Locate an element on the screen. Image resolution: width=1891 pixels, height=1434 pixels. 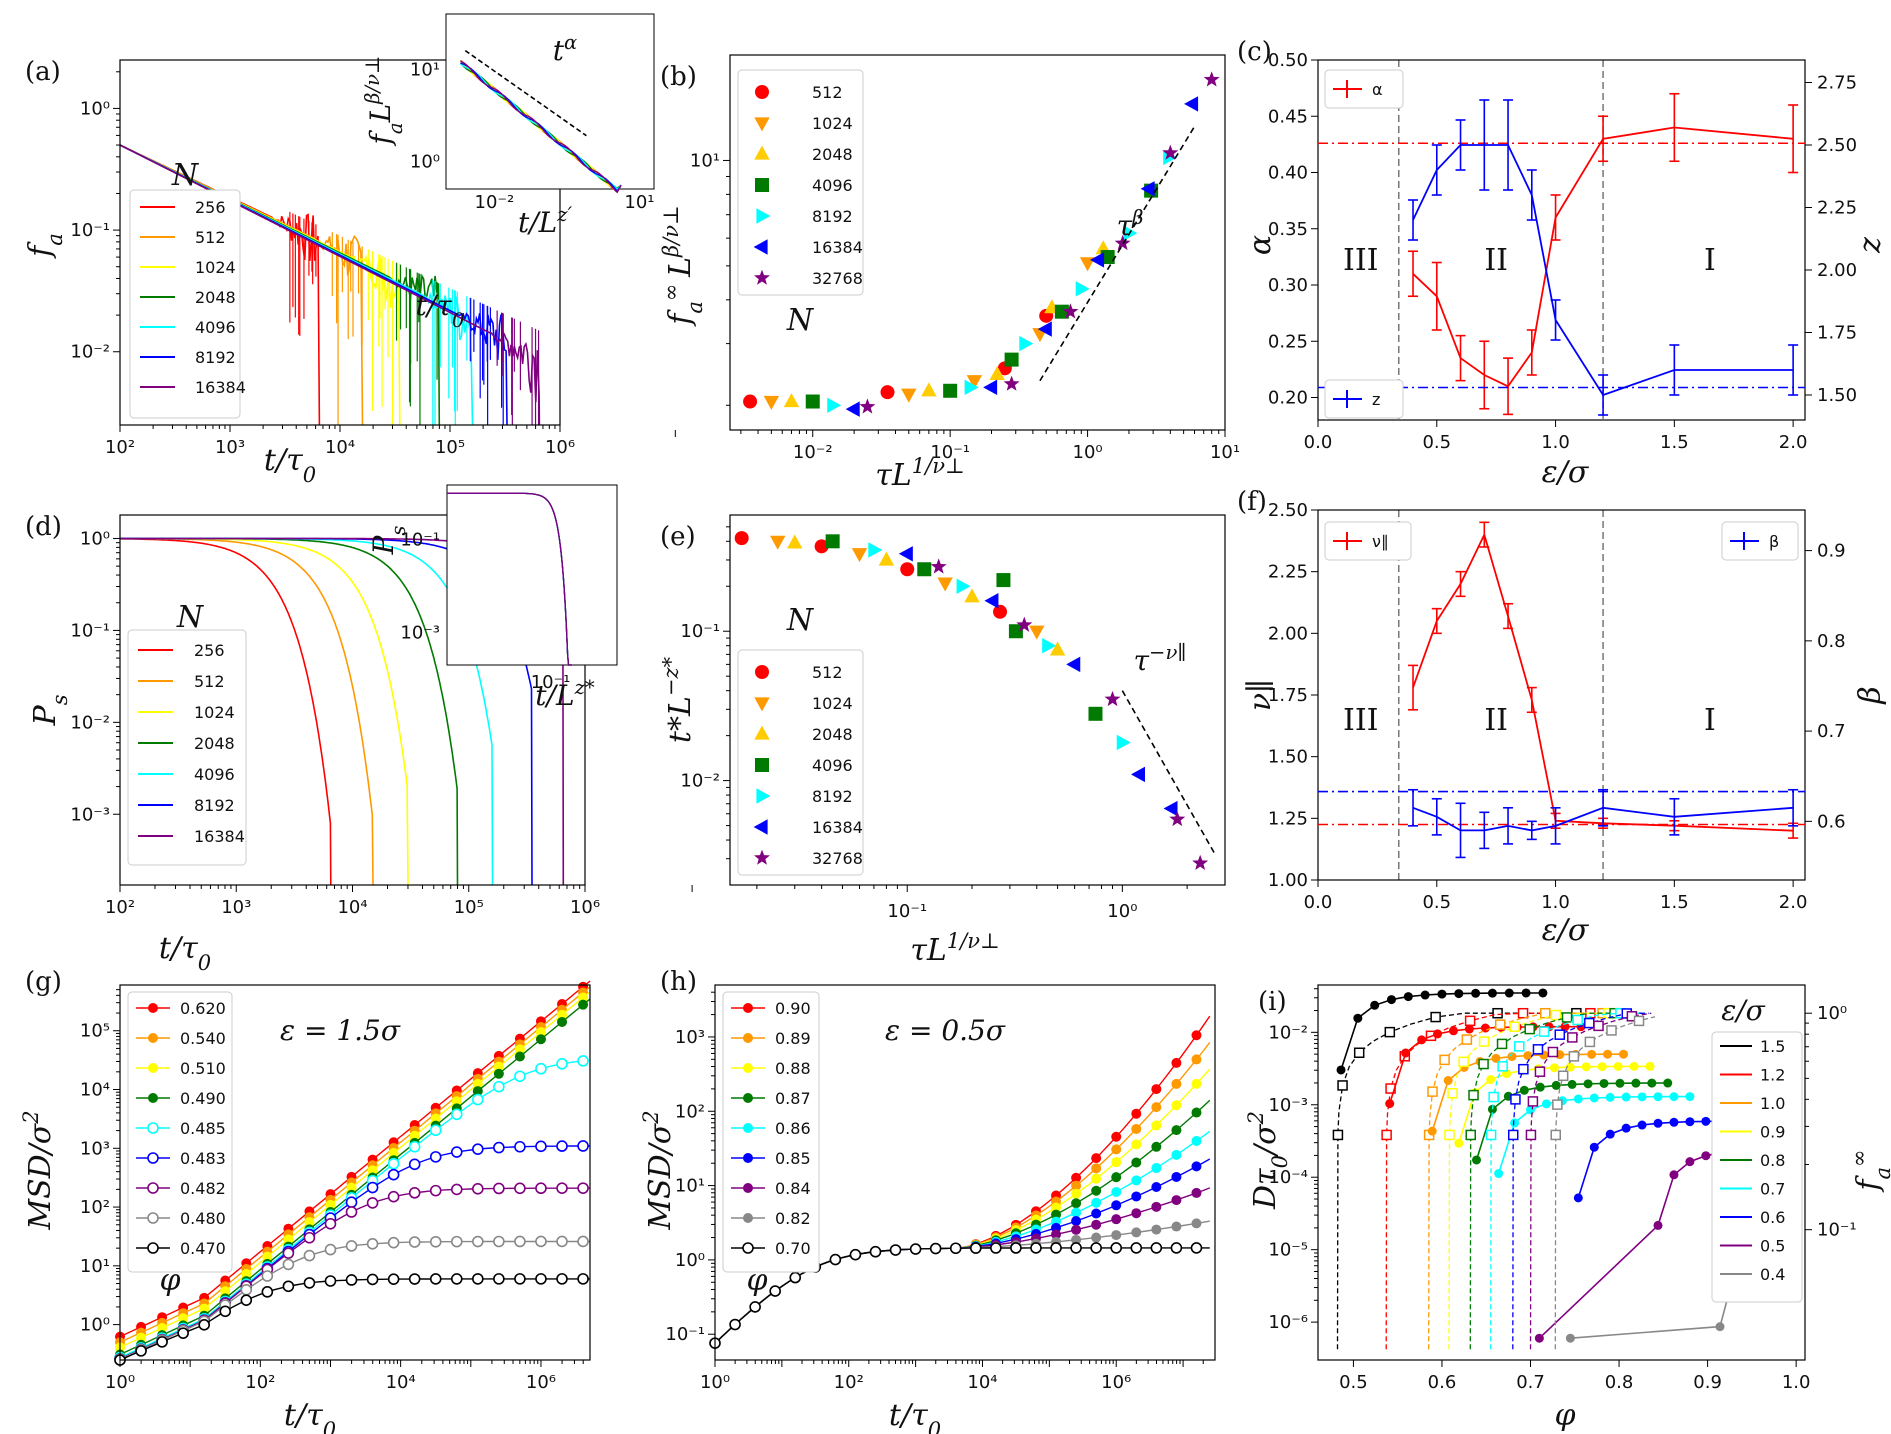
x-tick-label: 10⁴ is located at coordinates (340, 447).